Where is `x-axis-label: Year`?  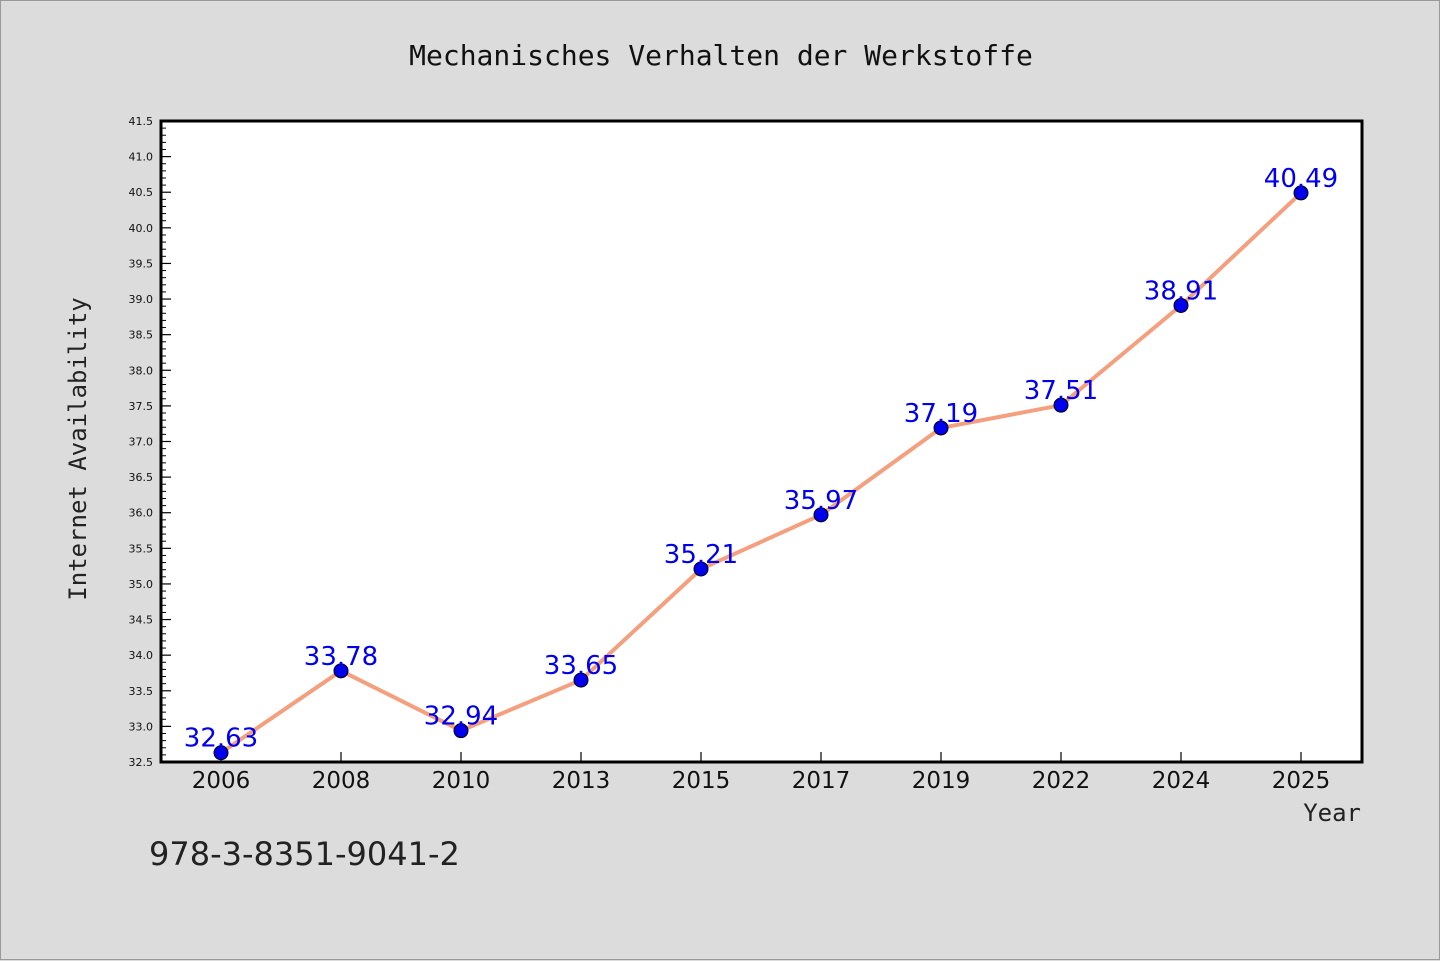 x-axis-label: Year is located at coordinates (1332, 813).